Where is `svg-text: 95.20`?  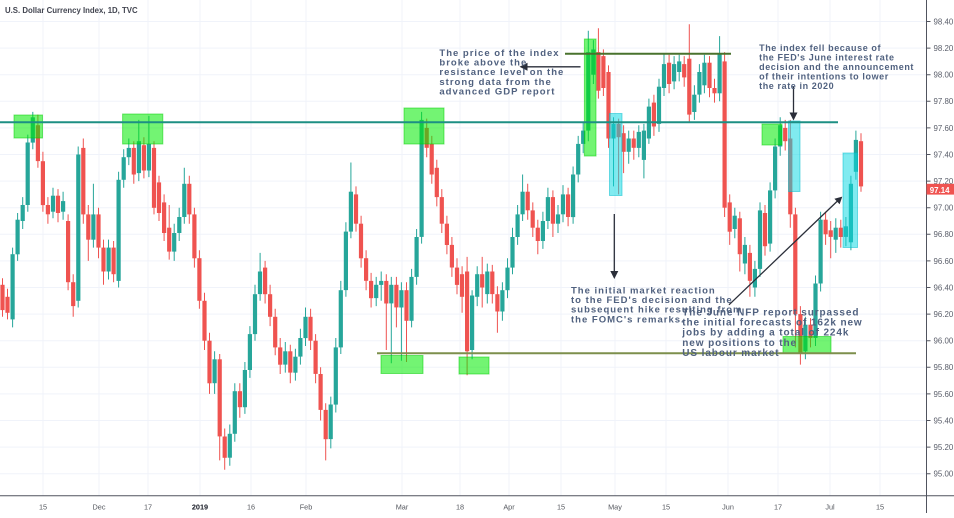
svg-text: 95.20 is located at coordinates (944, 447).